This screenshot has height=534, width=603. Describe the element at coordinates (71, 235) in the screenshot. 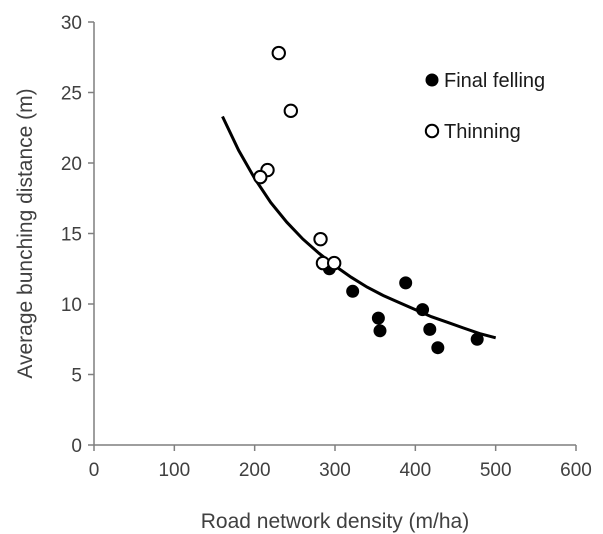

I see `y-tick-label: 15` at that location.